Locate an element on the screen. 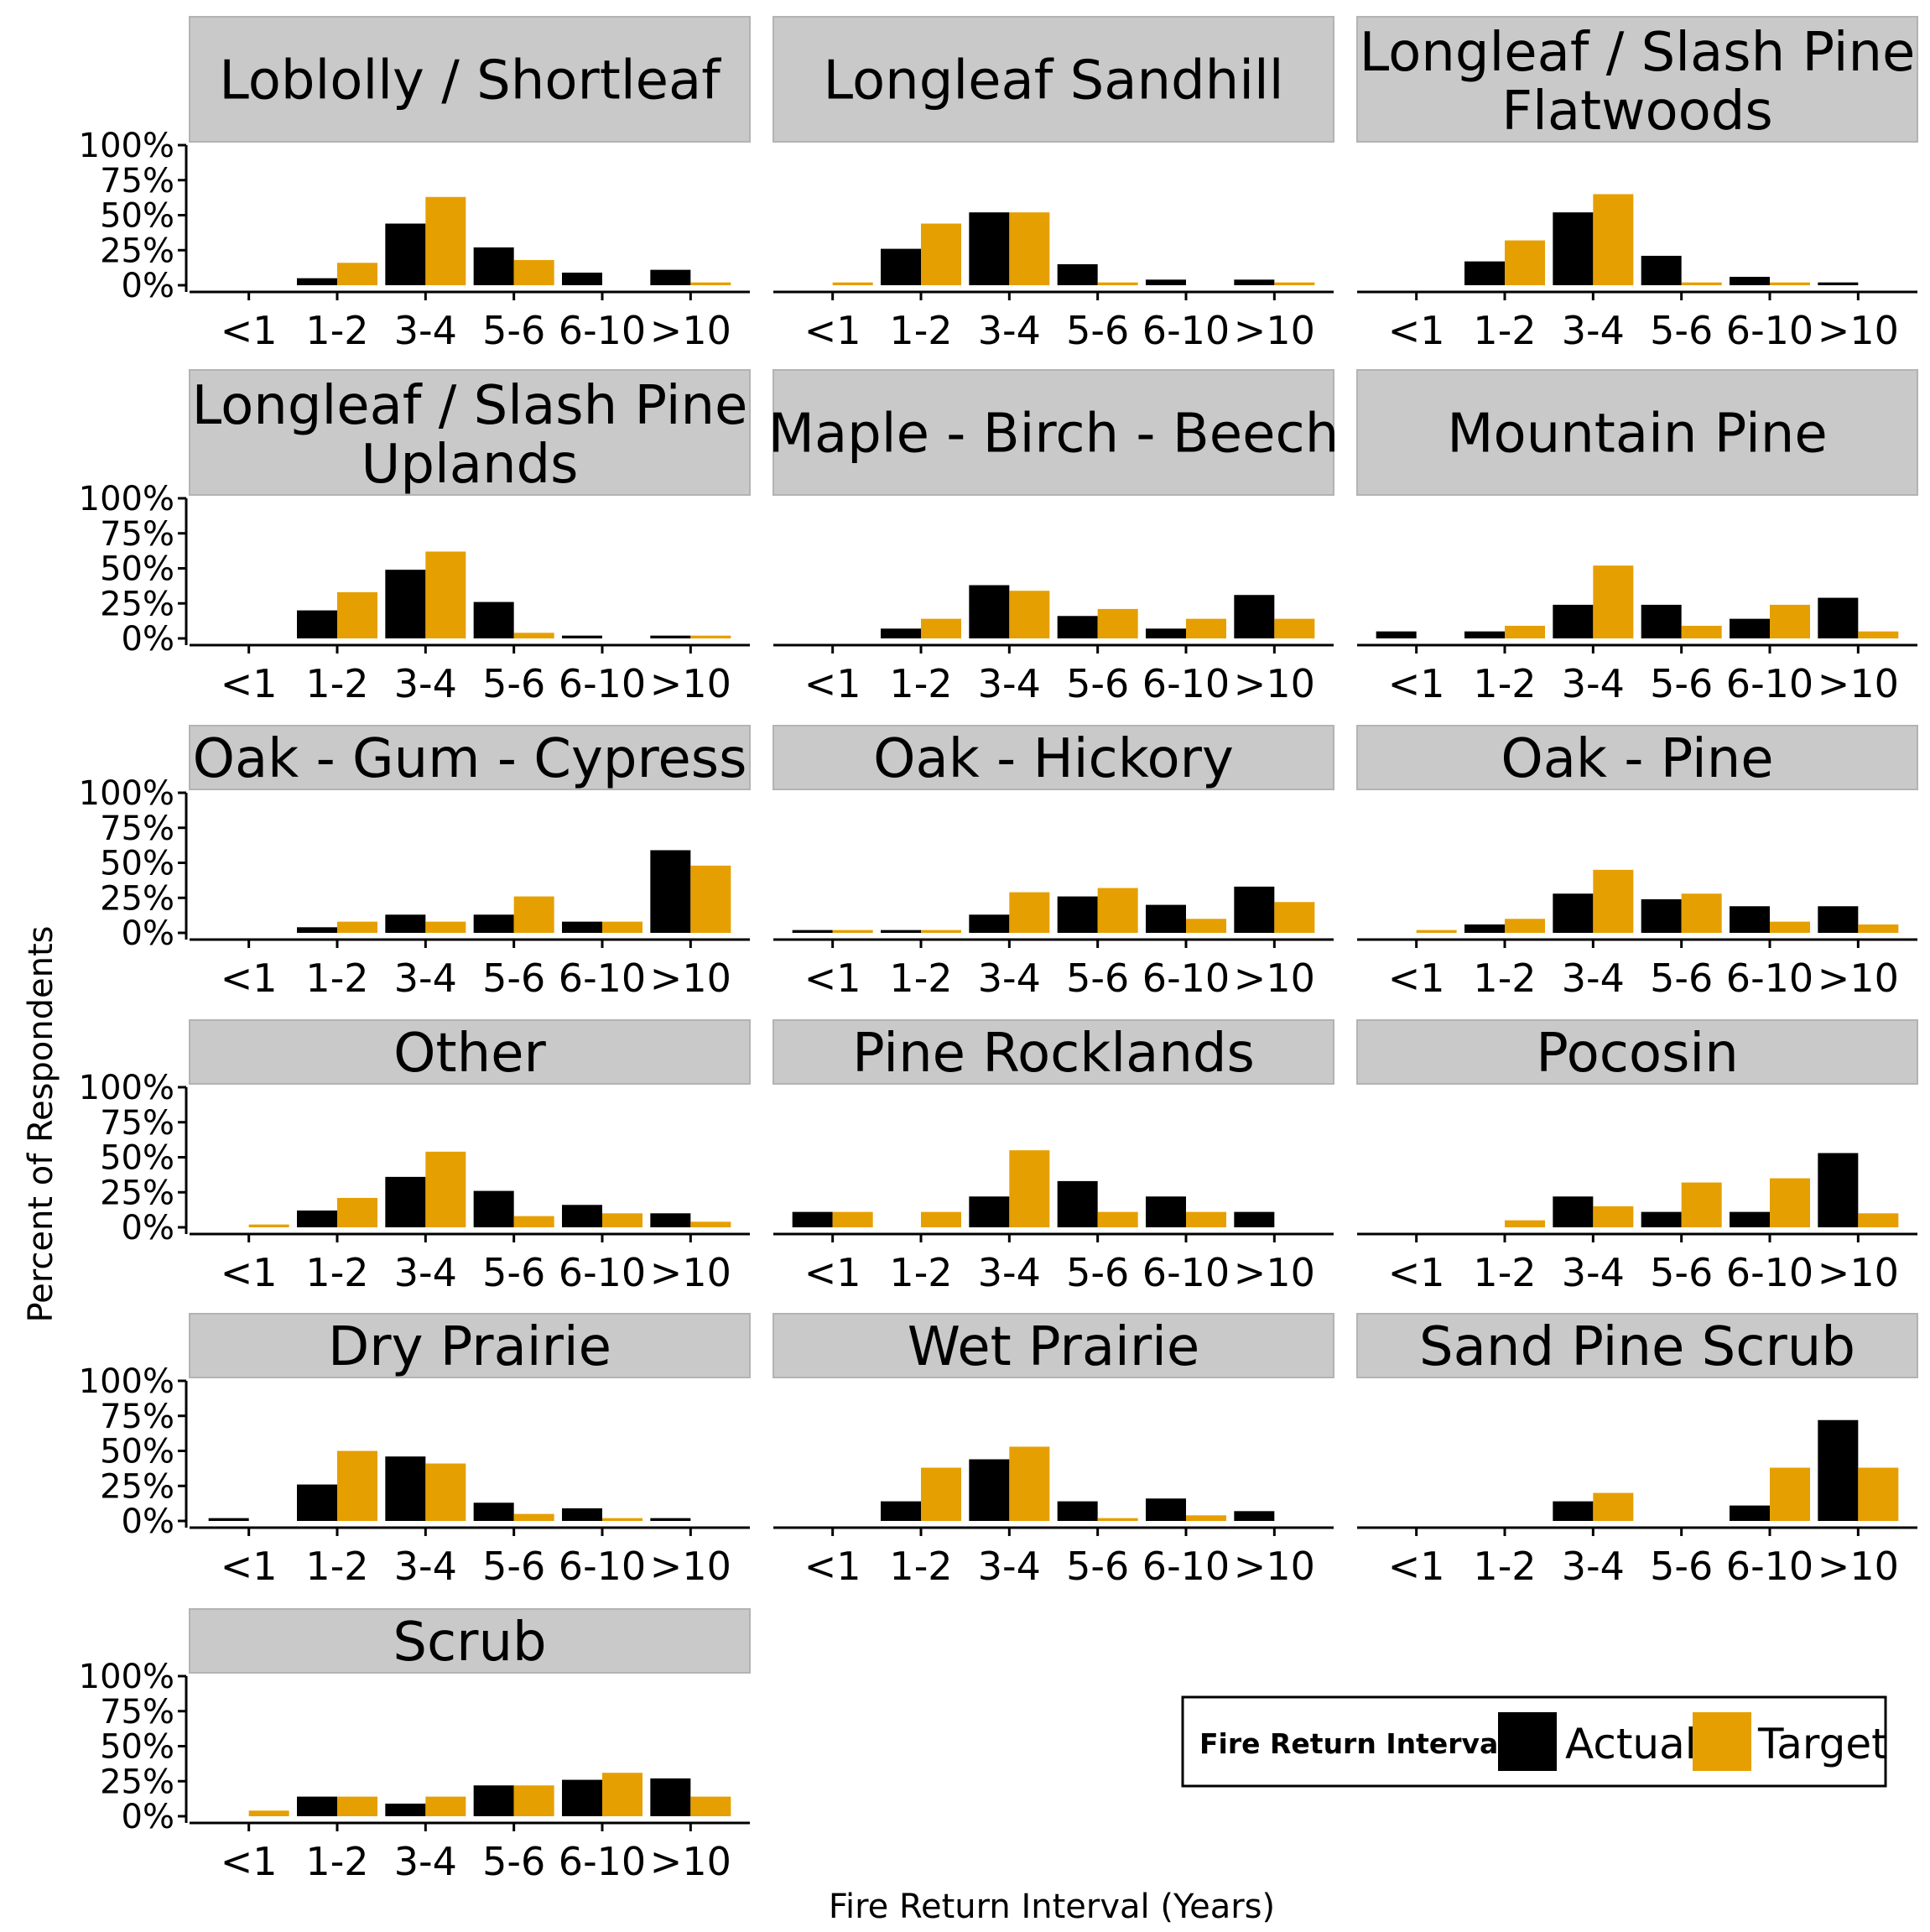 This screenshot has height=1932, width=1930. y-axis-title: Percent of Respondents is located at coordinates (41, 1123).